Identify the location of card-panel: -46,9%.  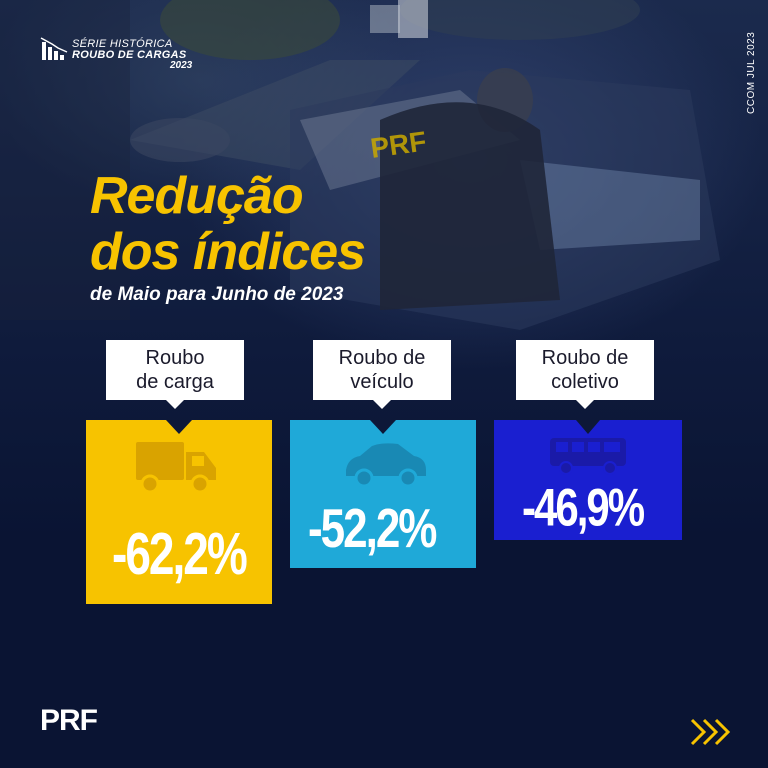
(588, 480).